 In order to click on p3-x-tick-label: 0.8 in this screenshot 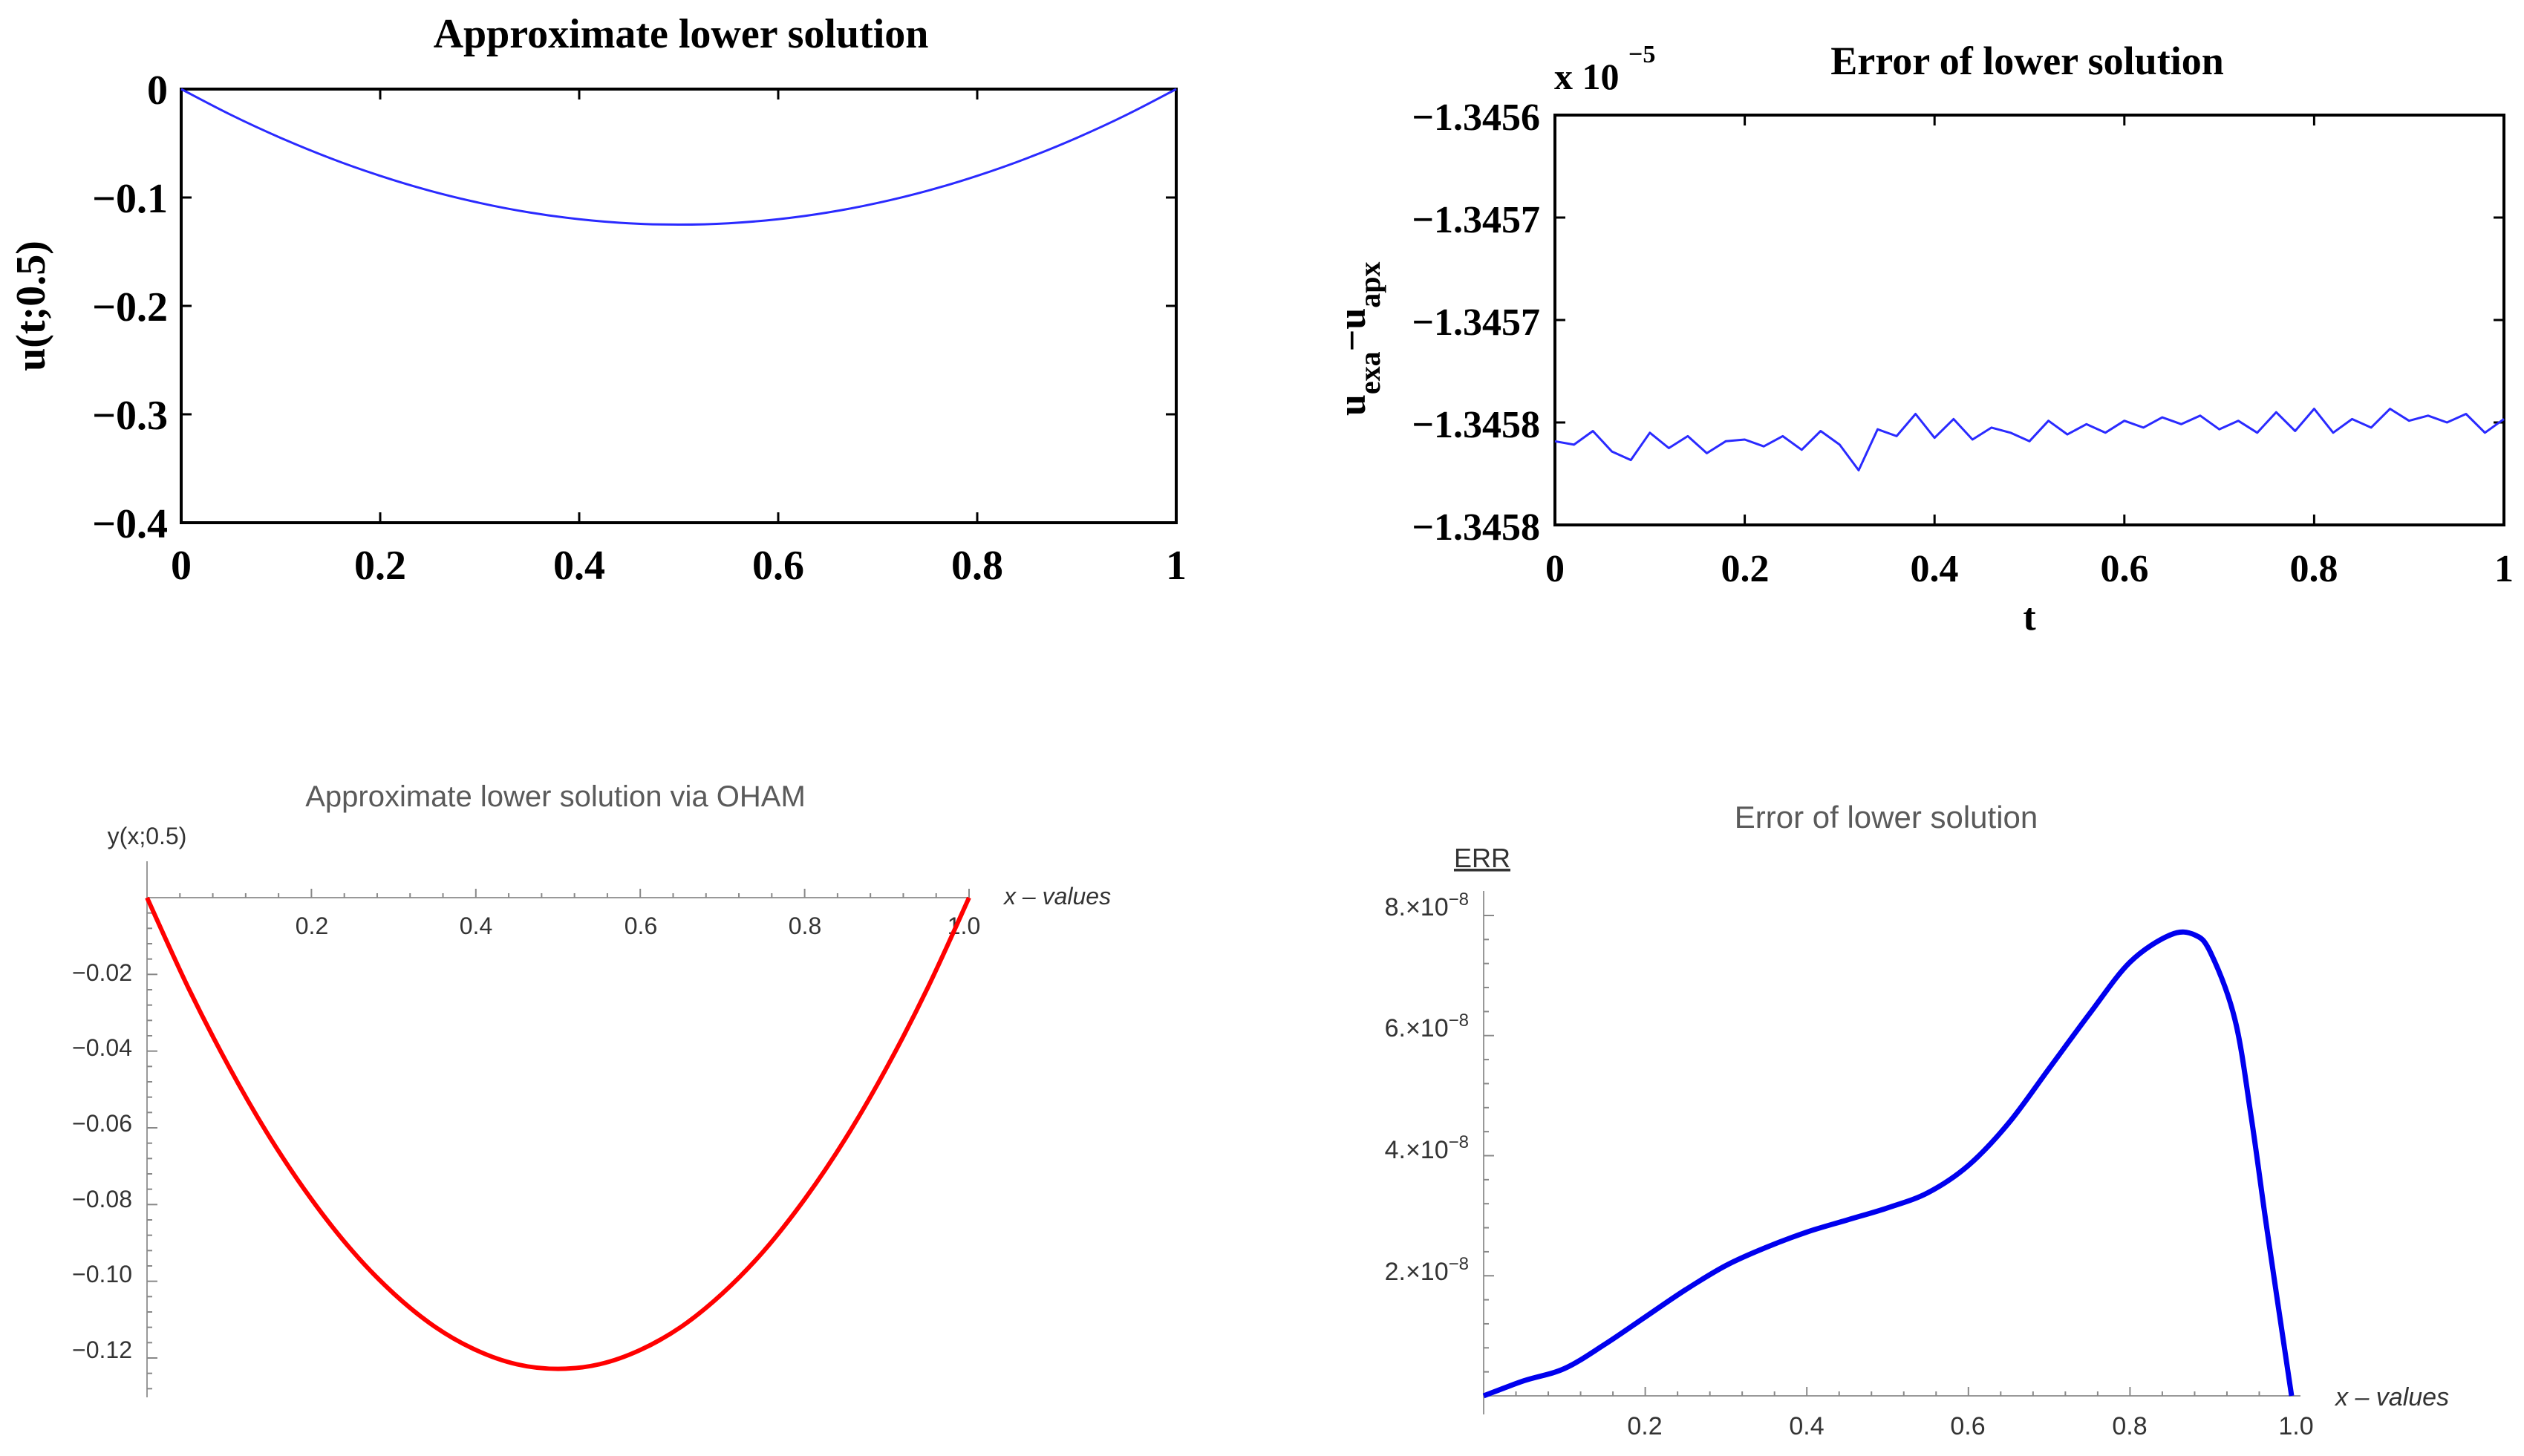, I will do `click(805, 926)`.